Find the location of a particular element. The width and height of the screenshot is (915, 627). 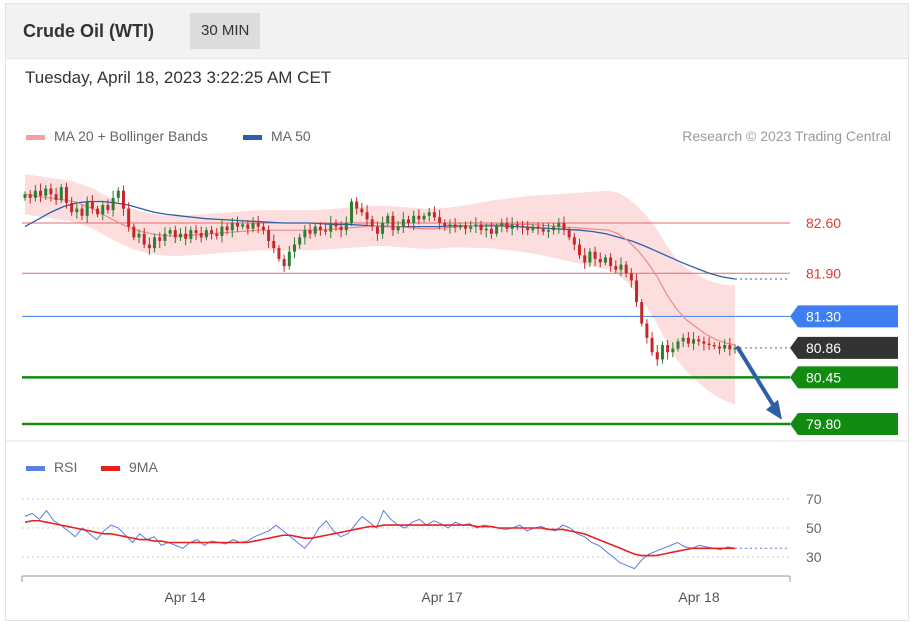

legend-ma50-label: MA 50 is located at coordinates (291, 136).